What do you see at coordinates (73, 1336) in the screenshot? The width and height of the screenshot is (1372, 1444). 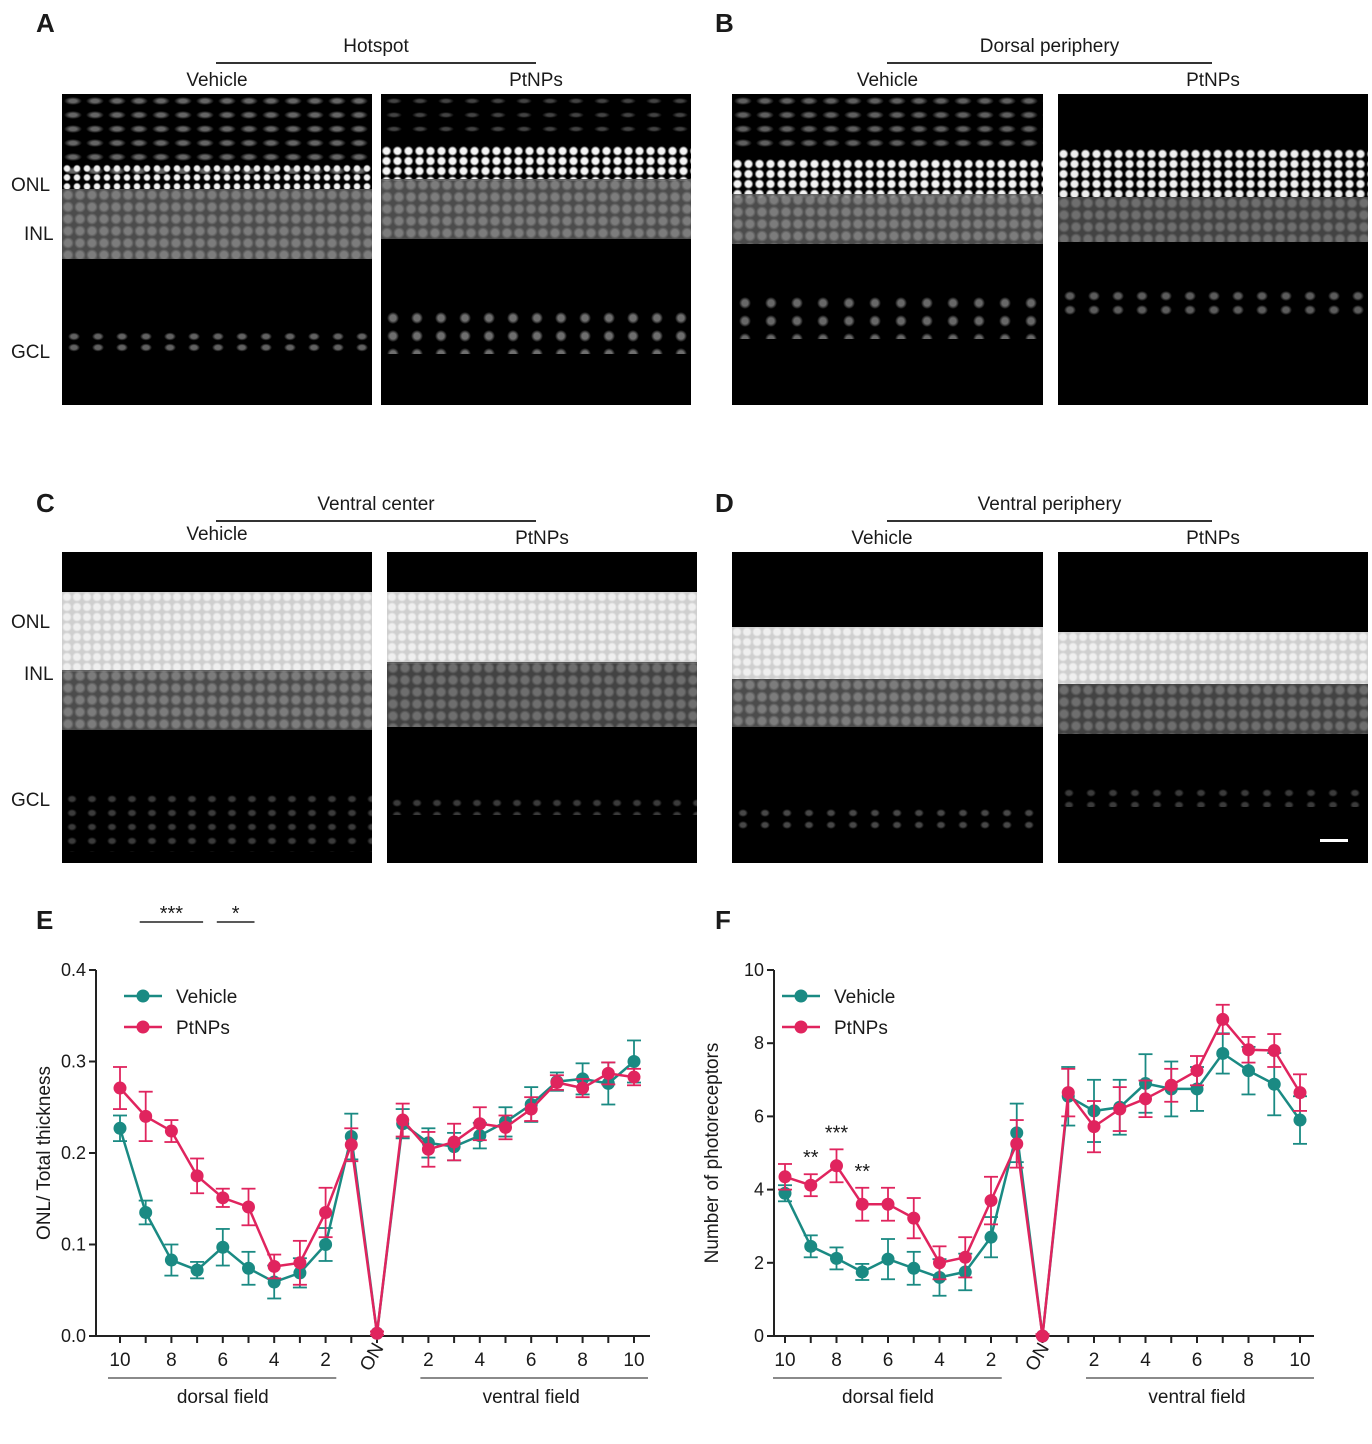 I see `y-tick-label: 0.0` at bounding box center [73, 1336].